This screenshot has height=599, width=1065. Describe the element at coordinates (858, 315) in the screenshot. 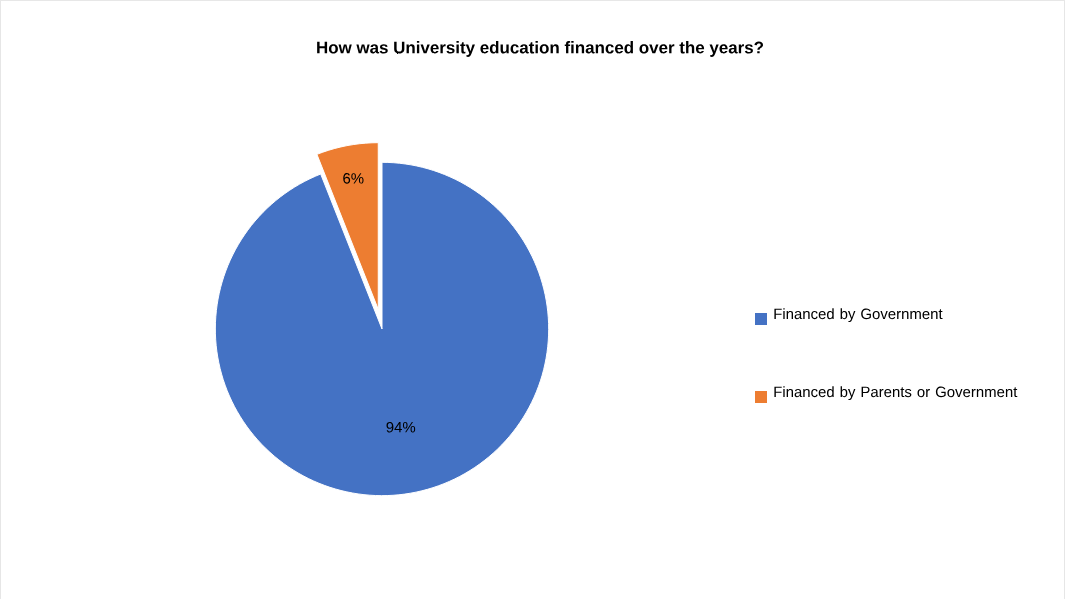

I see `legend-label: Financed by Government` at that location.